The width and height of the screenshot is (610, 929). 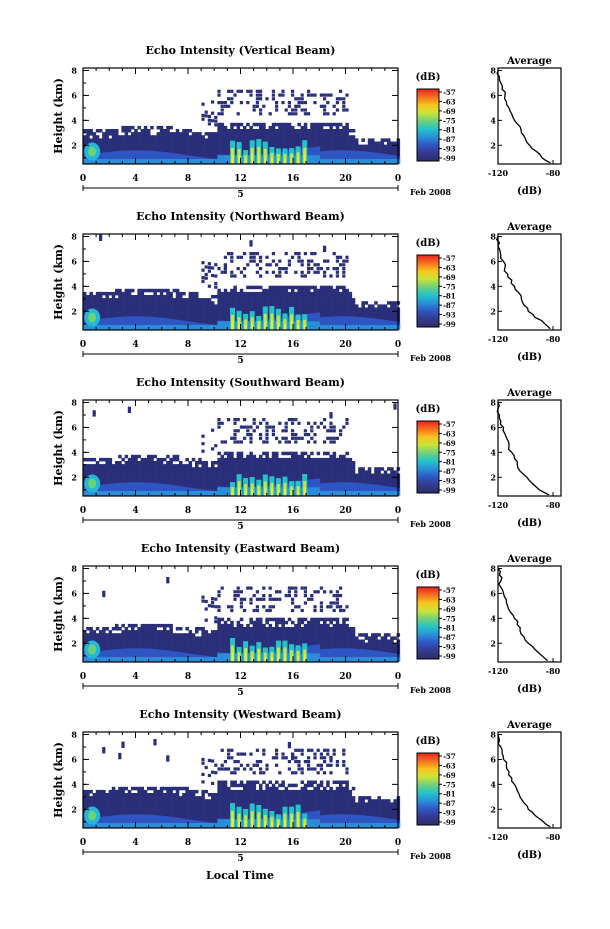 What do you see at coordinates (293, 179) in the screenshot?
I see `x-tick-label: 16` at bounding box center [293, 179].